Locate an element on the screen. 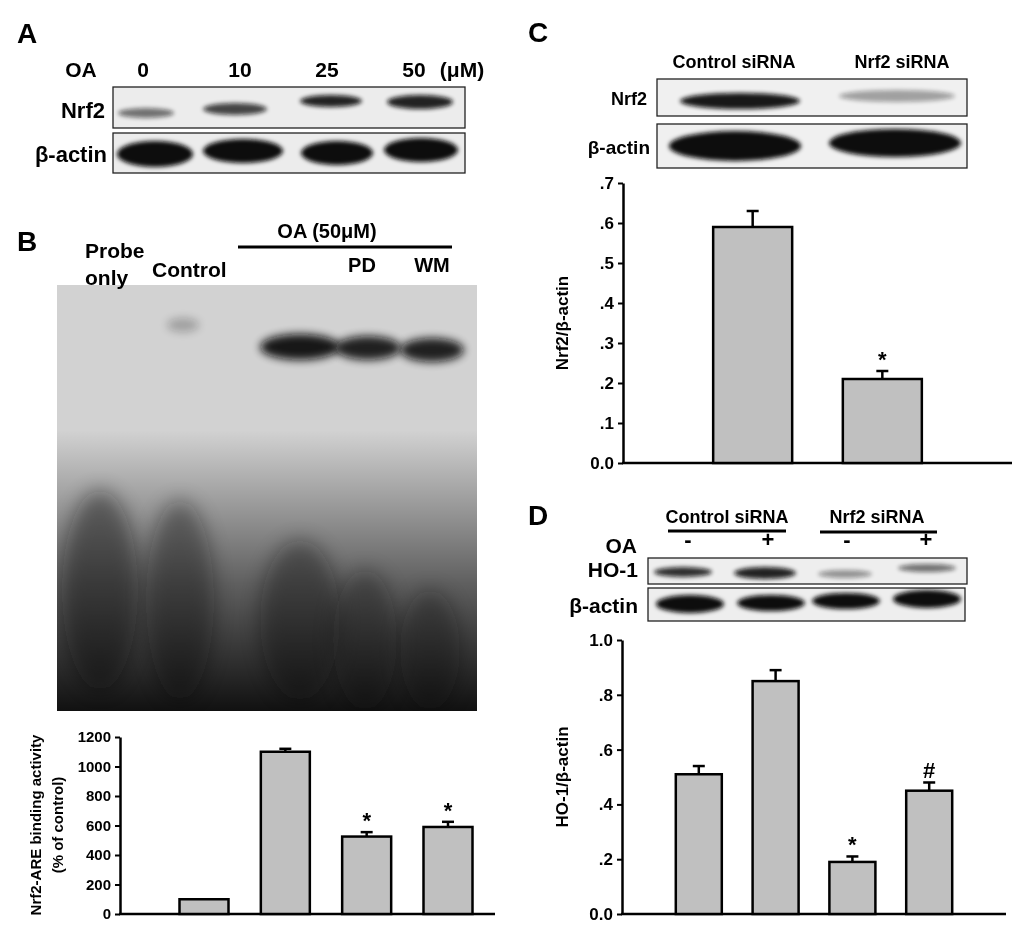  text: A is located at coordinates (27, 33).